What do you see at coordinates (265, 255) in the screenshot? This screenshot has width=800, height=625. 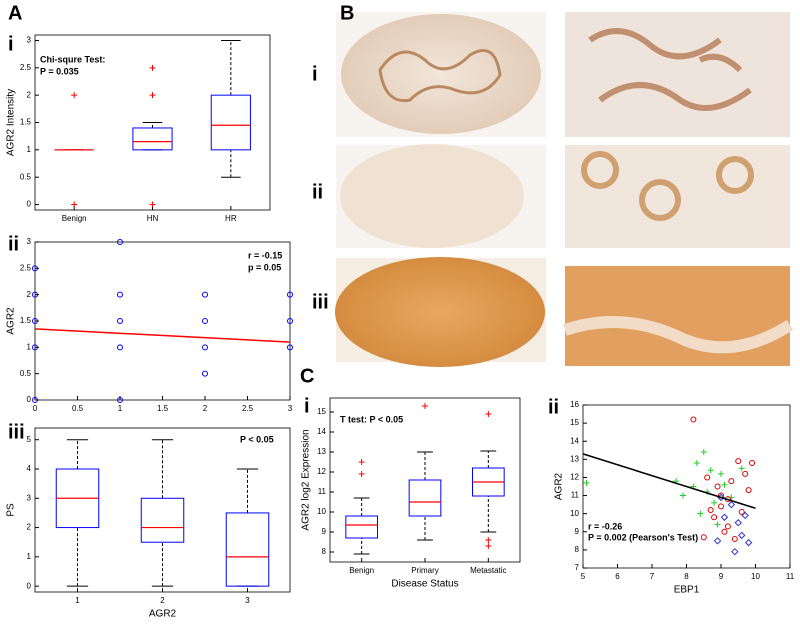 I see `annotation: r = -0.15` at bounding box center [265, 255].